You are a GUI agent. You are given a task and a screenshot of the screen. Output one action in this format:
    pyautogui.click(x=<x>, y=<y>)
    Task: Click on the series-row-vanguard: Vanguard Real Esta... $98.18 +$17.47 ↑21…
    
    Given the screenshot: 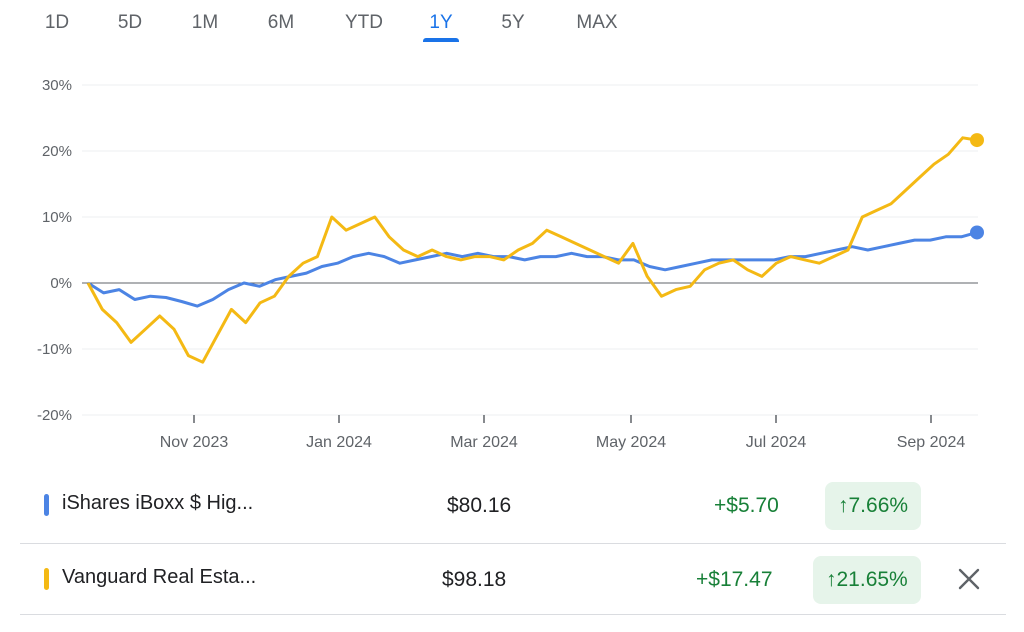 What is the action you would take?
    pyautogui.click(x=513, y=579)
    